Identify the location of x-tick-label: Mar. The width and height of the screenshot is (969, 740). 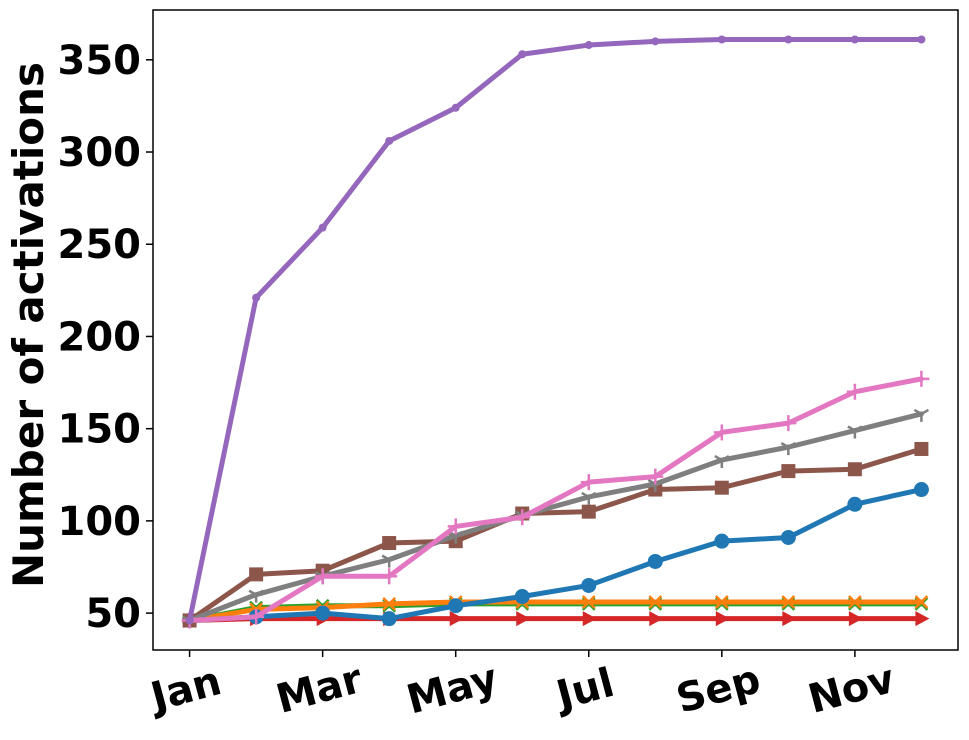
(320, 689).